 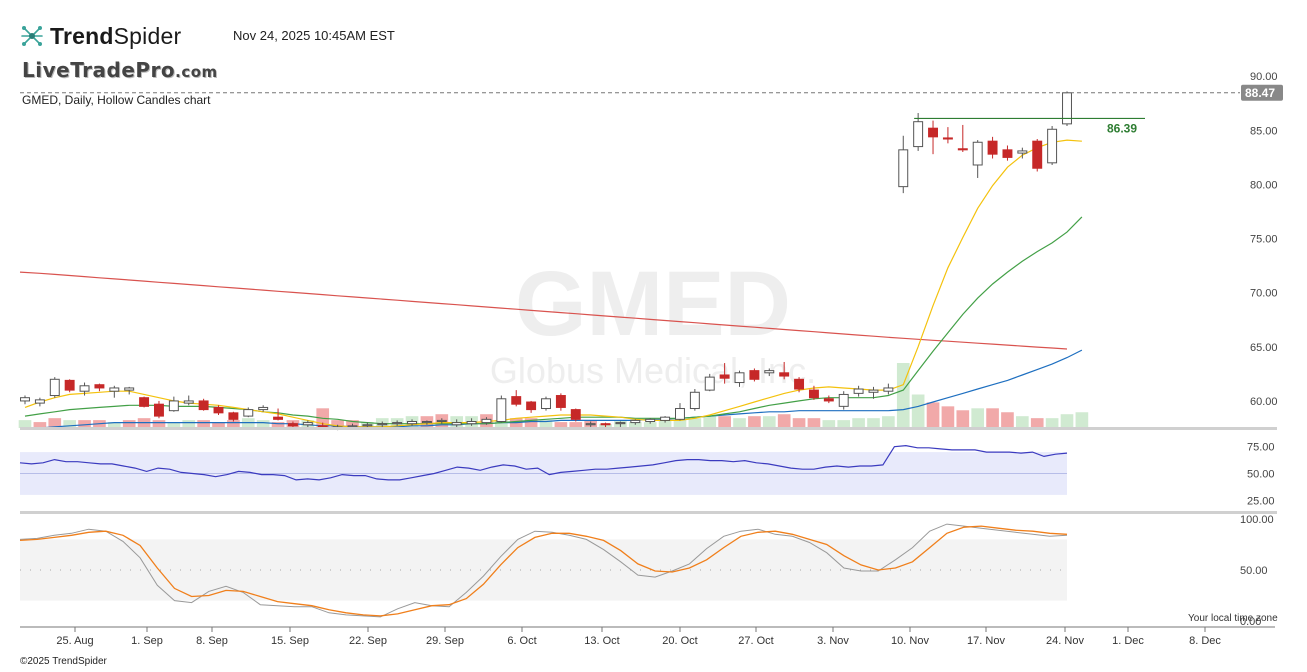 I want to click on rsi-panel: 75.00 50.00 25.00, so click(x=648, y=478).